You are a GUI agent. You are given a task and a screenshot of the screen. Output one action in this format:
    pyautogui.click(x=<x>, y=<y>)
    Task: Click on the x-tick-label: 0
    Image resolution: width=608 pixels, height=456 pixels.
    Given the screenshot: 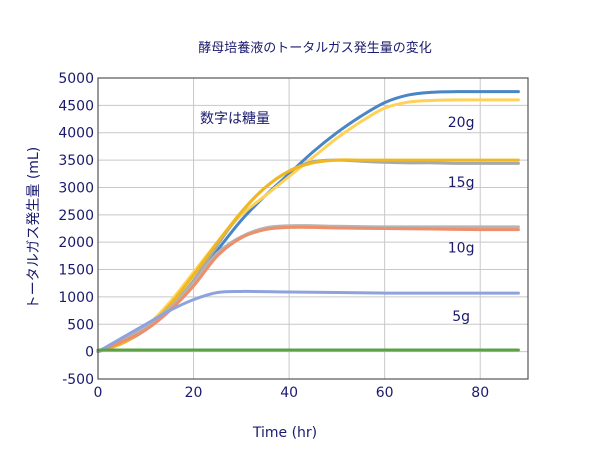 What is the action you would take?
    pyautogui.click(x=98, y=393)
    